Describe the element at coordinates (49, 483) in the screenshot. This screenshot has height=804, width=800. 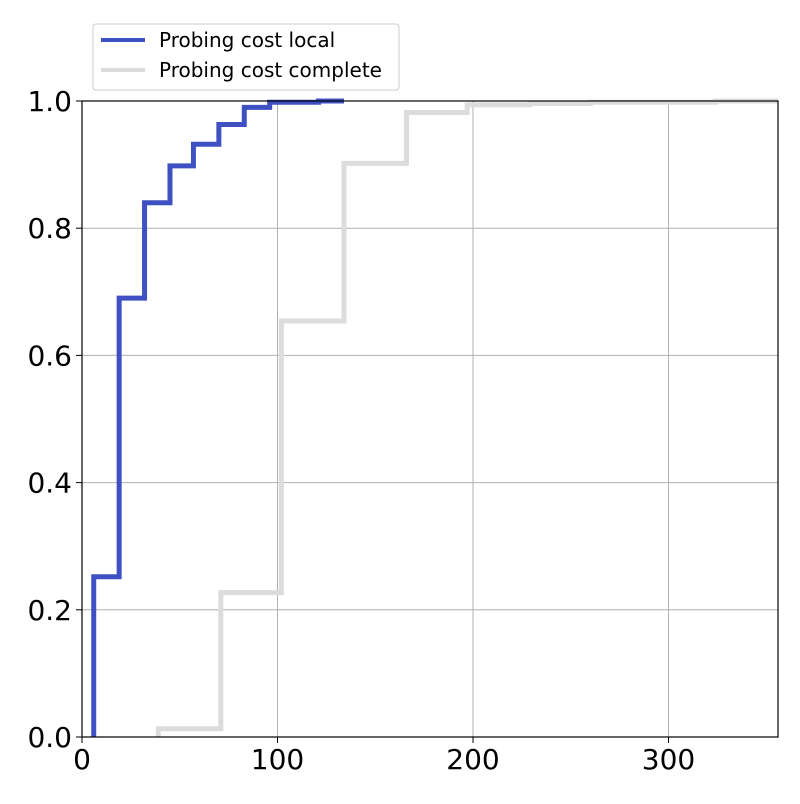
I see `y-tick-label: 0.4` at that location.